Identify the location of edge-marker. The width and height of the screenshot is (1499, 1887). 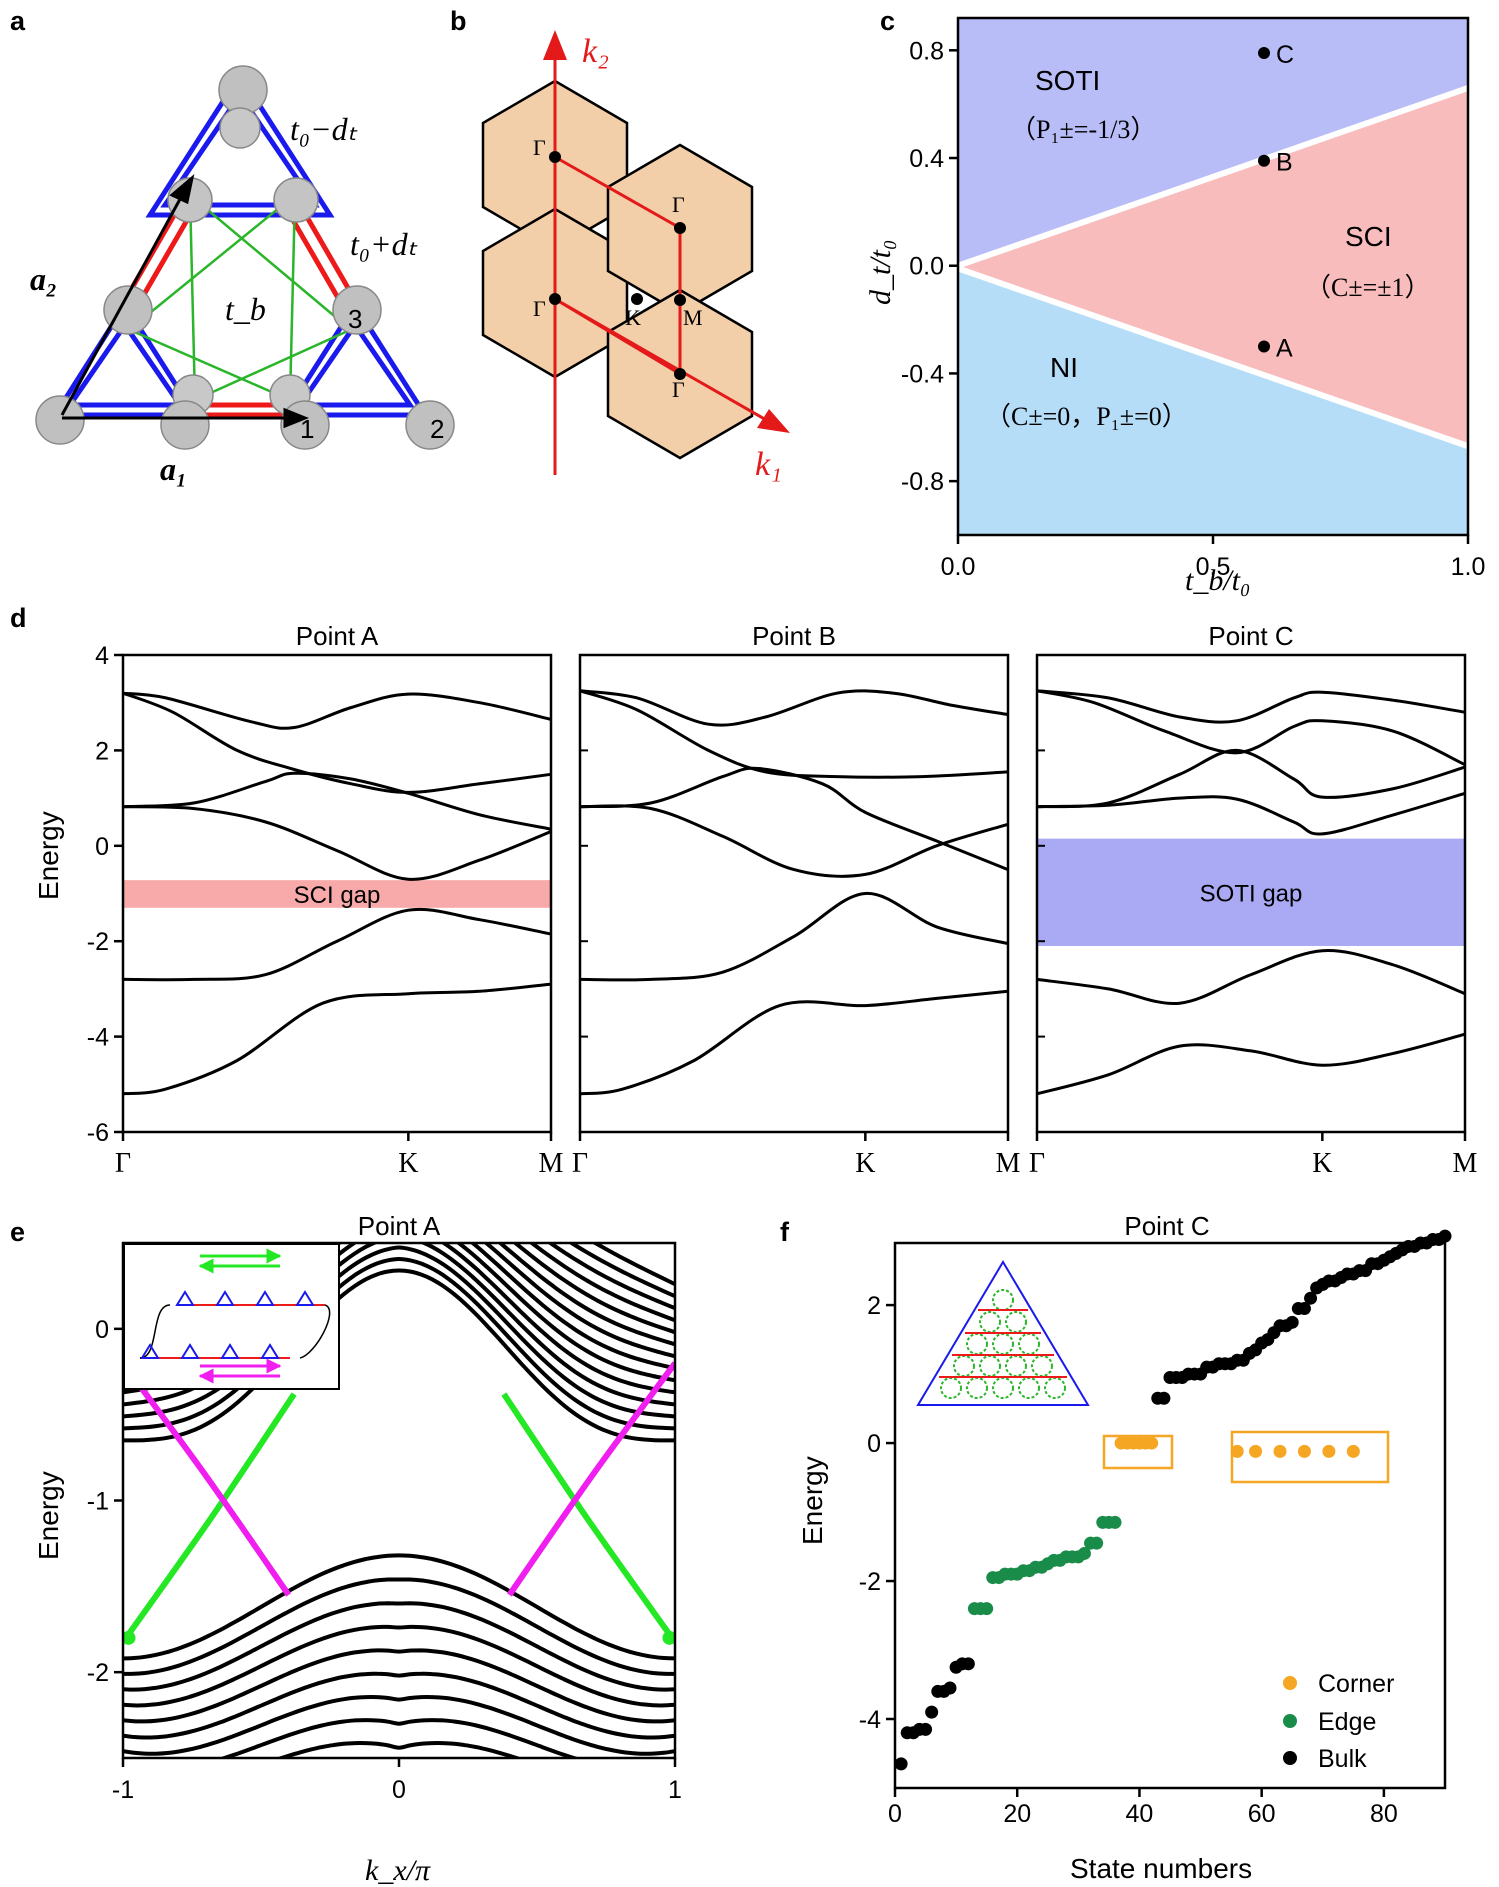
(129, 1637).